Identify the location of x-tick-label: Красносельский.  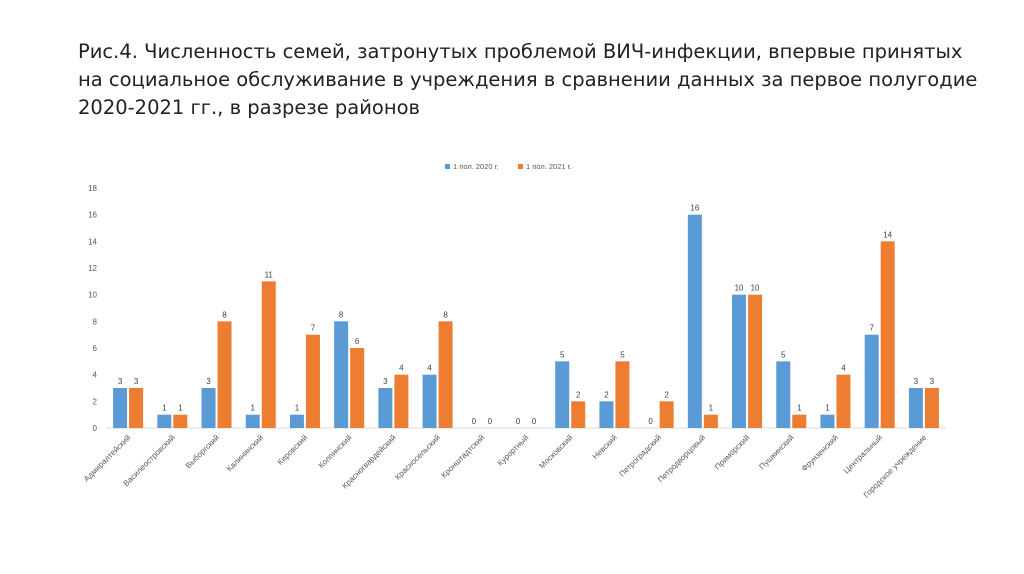
(417, 457).